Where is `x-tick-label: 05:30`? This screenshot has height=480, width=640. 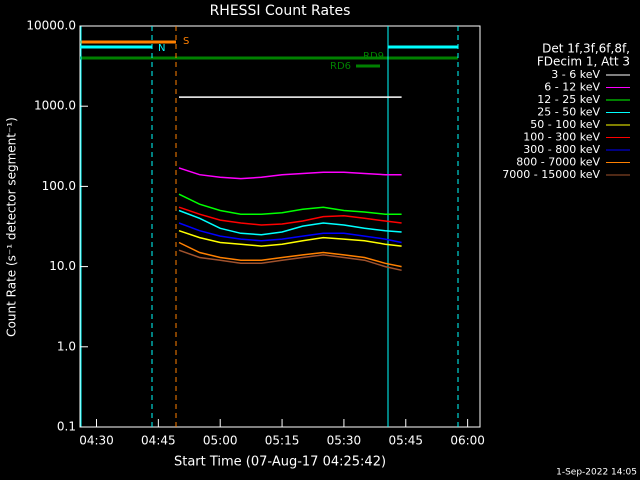
x-tick-label: 05:30 is located at coordinates (344, 441).